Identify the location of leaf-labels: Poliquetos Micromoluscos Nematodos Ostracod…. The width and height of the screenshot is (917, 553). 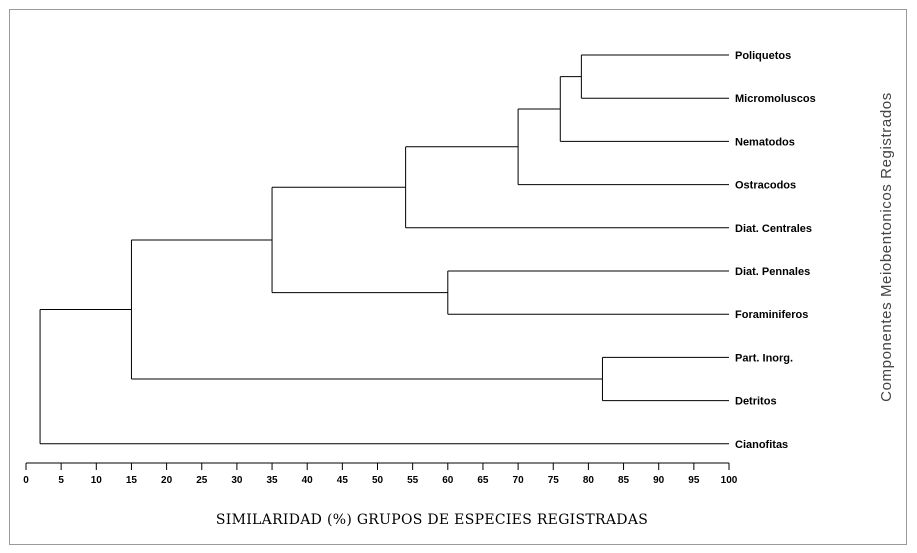
(775, 250).